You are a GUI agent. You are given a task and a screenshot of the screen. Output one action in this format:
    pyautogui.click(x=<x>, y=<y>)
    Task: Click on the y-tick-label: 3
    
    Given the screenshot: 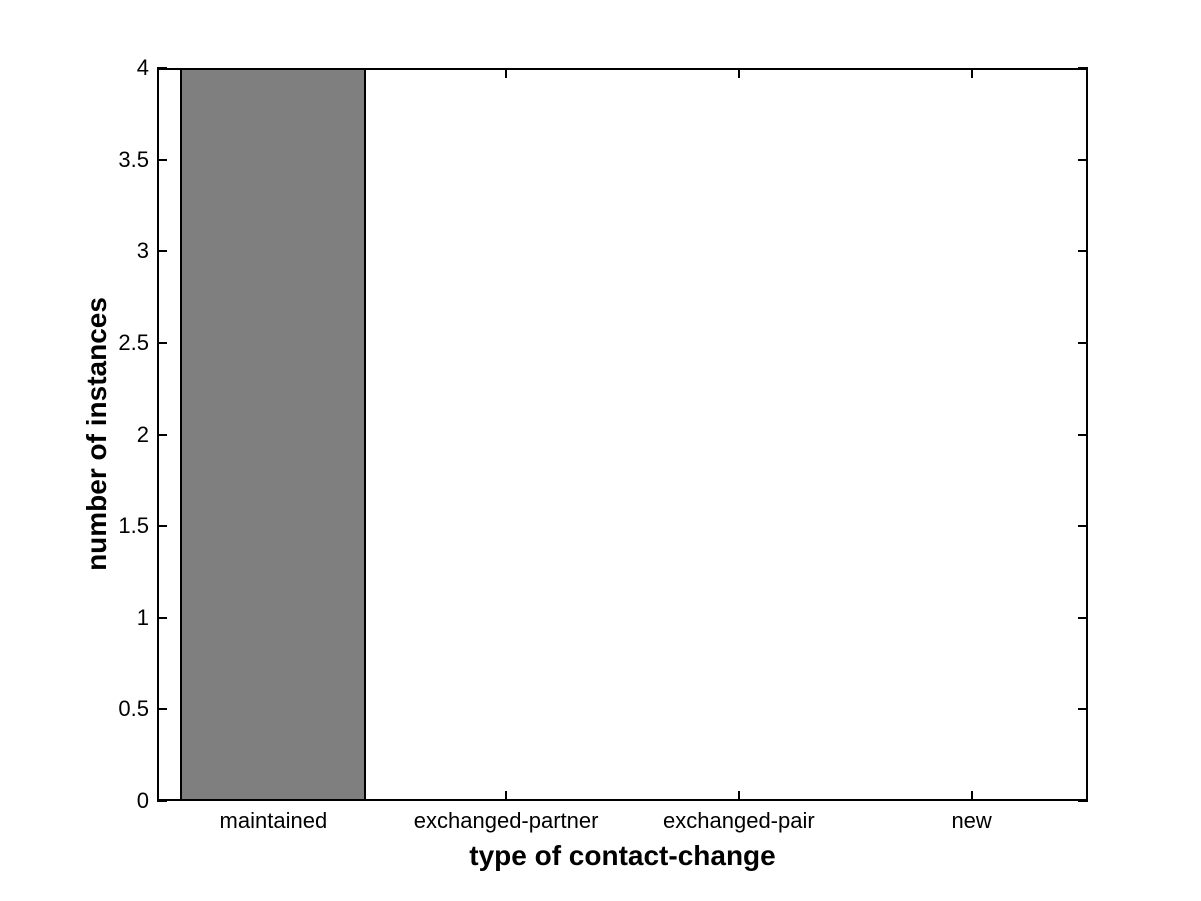 What is the action you would take?
    pyautogui.click(x=142, y=251)
    